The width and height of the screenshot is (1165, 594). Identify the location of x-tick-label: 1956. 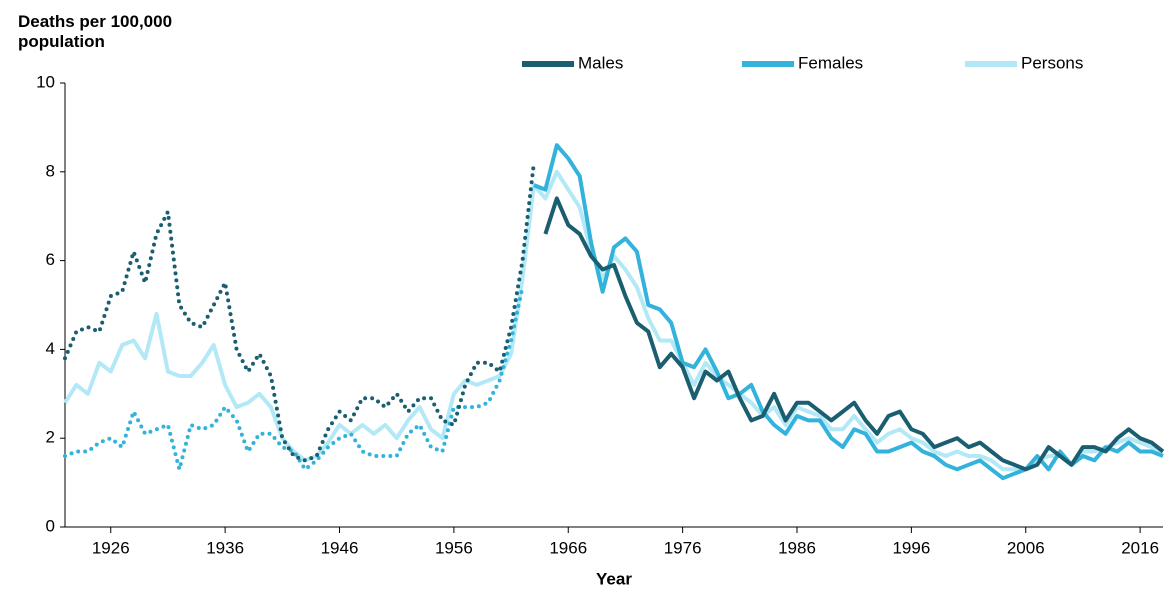
(454, 547).